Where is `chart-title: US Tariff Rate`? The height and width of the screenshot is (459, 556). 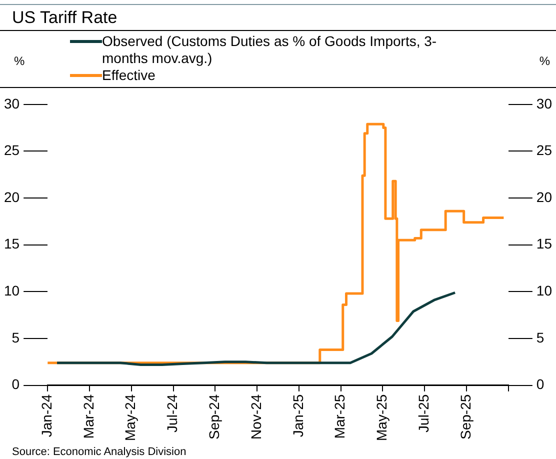 chart-title: US Tariff Rate is located at coordinates (65, 18).